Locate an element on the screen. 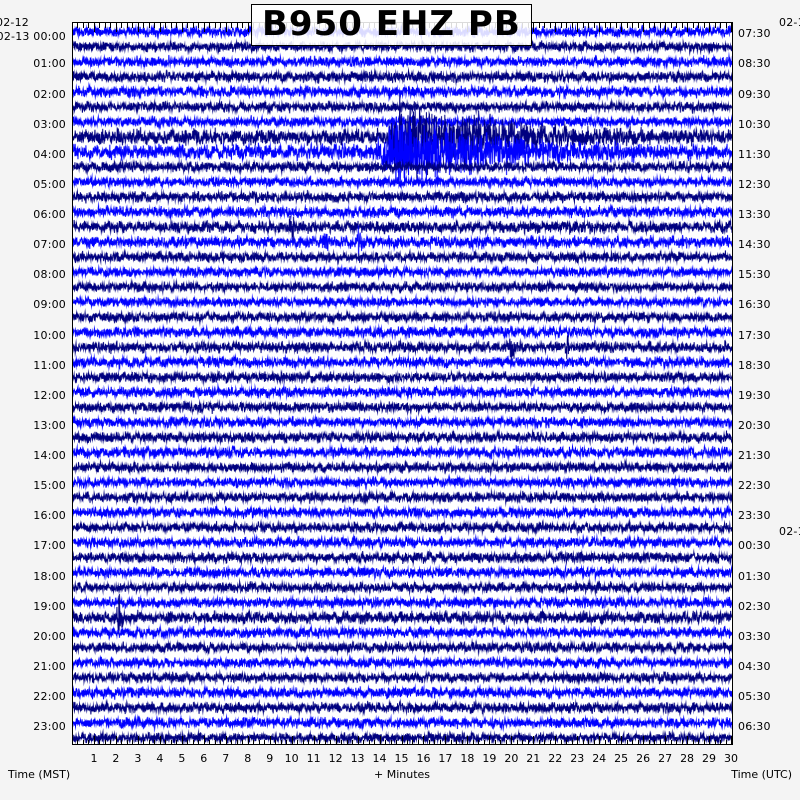  hour-label-left-1000: 10:00 is located at coordinates (49, 335).